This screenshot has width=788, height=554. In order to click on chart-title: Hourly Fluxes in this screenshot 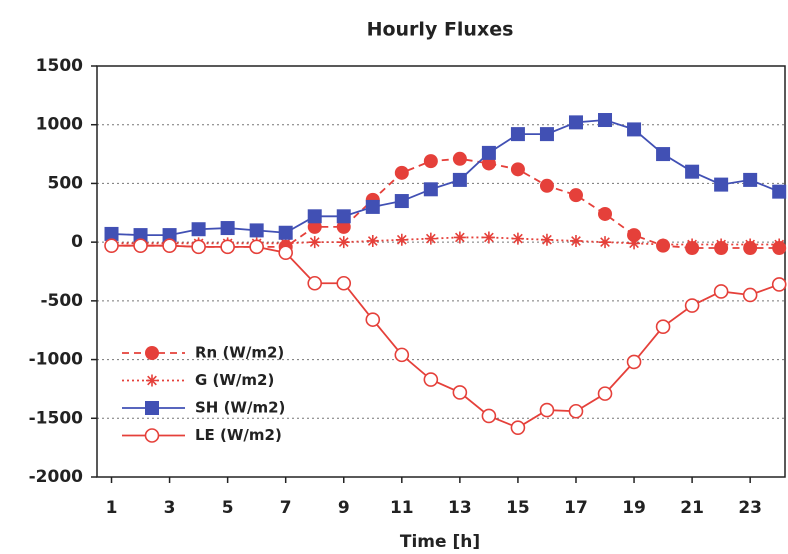, I will do `click(440, 30)`.